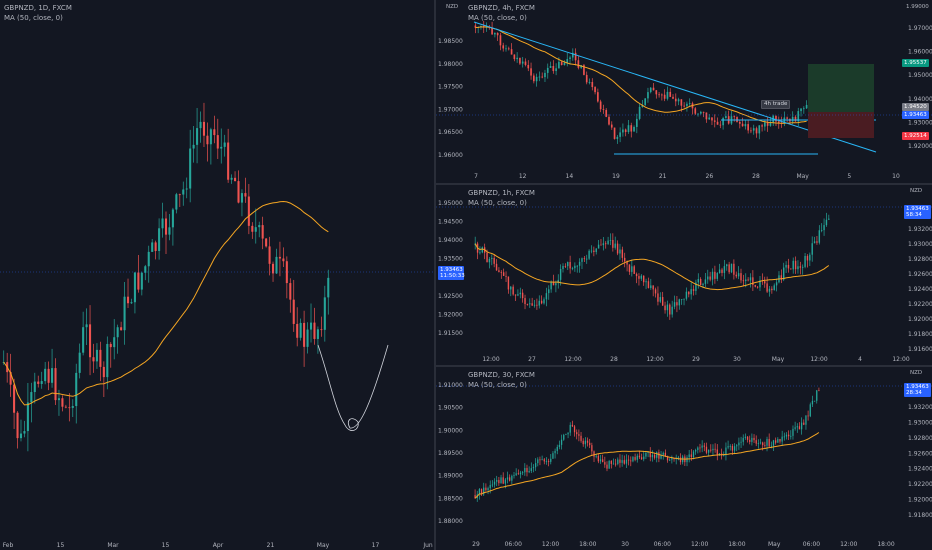 The image size is (932, 550). I want to click on m30-price-value: 1.93463, so click(917, 387).